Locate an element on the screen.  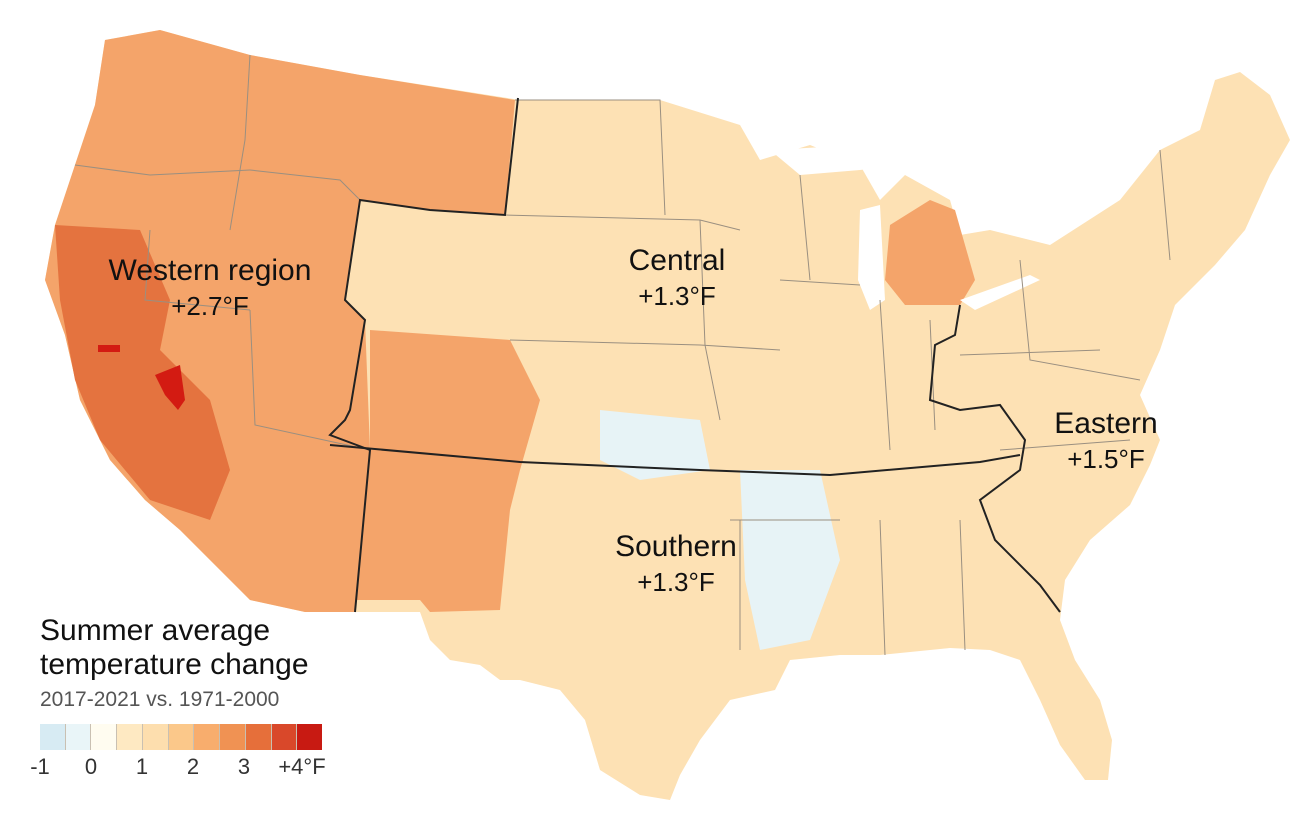
central-region-label: Central +1.3°F is located at coordinates (677, 278).